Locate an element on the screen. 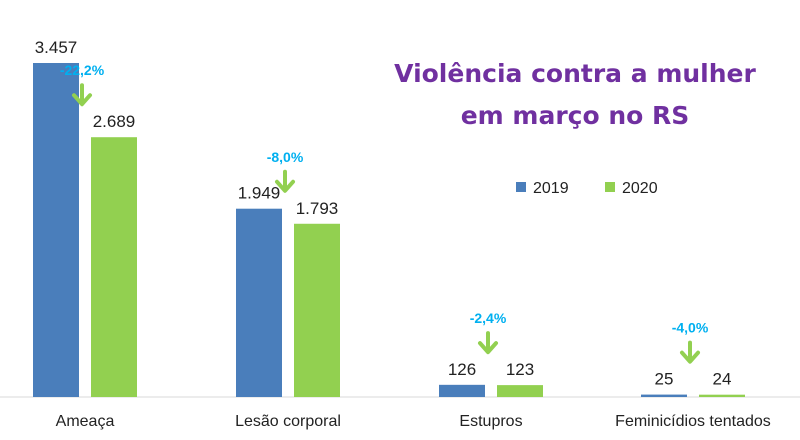 Image resolution: width=800 pixels, height=440 pixels. legend-swatch-2020 is located at coordinates (610, 187).